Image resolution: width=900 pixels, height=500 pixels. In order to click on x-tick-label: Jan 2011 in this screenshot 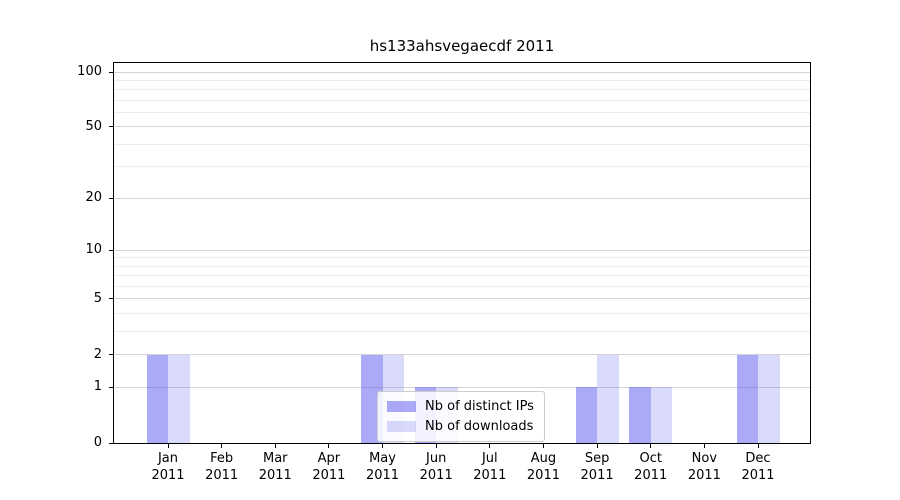, I will do `click(168, 467)`.